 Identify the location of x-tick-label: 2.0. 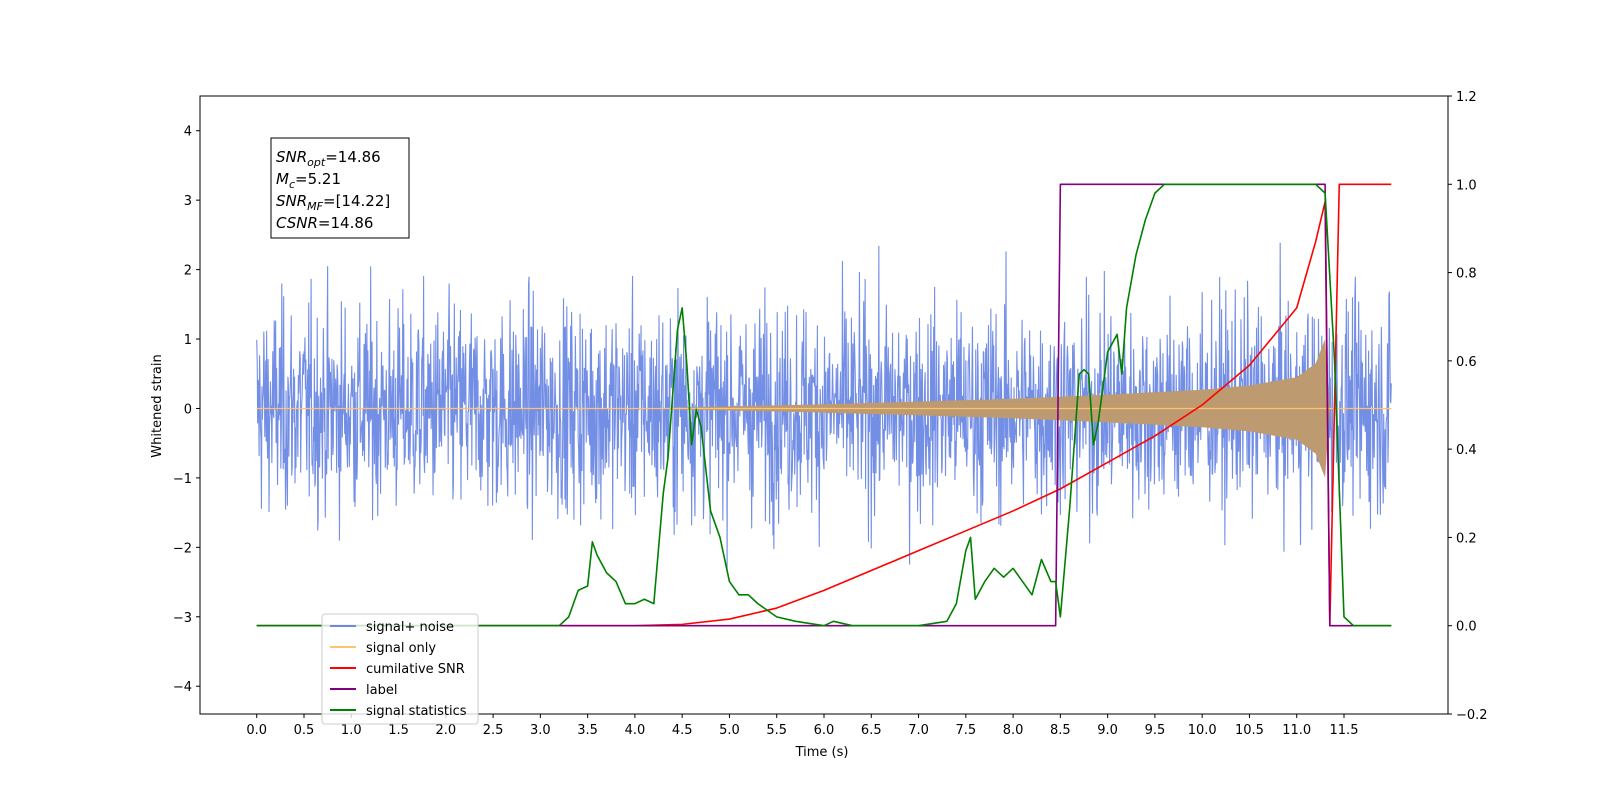
(445, 730).